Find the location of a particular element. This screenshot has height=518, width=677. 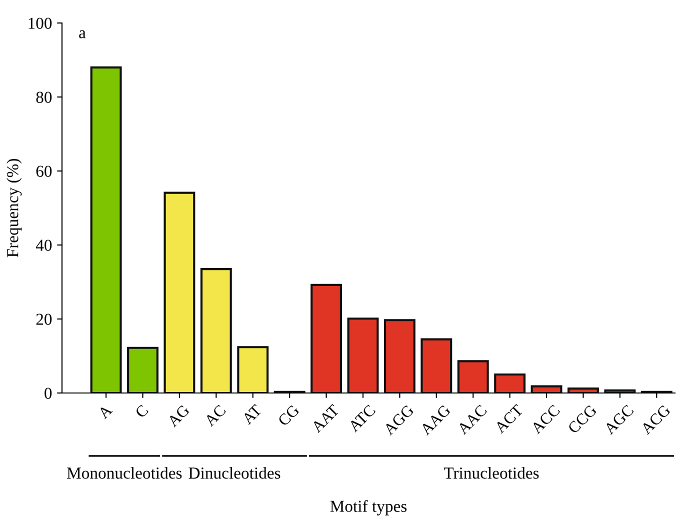

y-axis-title: Frequency (%) is located at coordinates (14, 208).